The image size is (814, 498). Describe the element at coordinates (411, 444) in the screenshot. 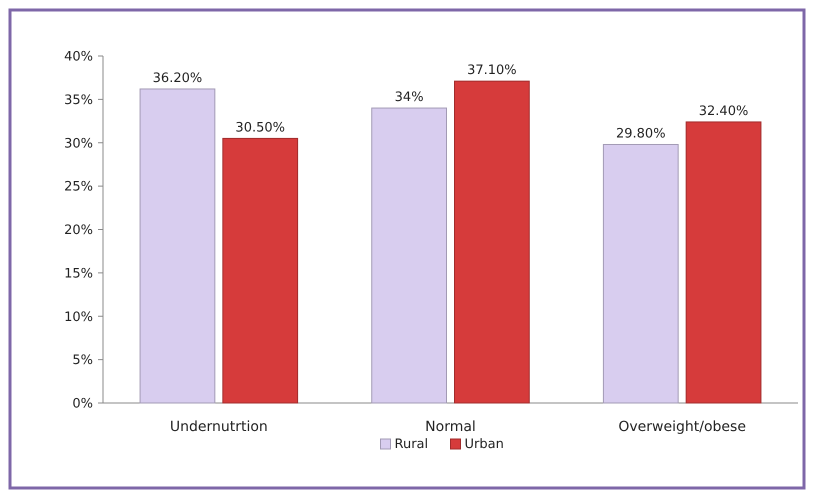

I see `legend-label: Rural` at that location.